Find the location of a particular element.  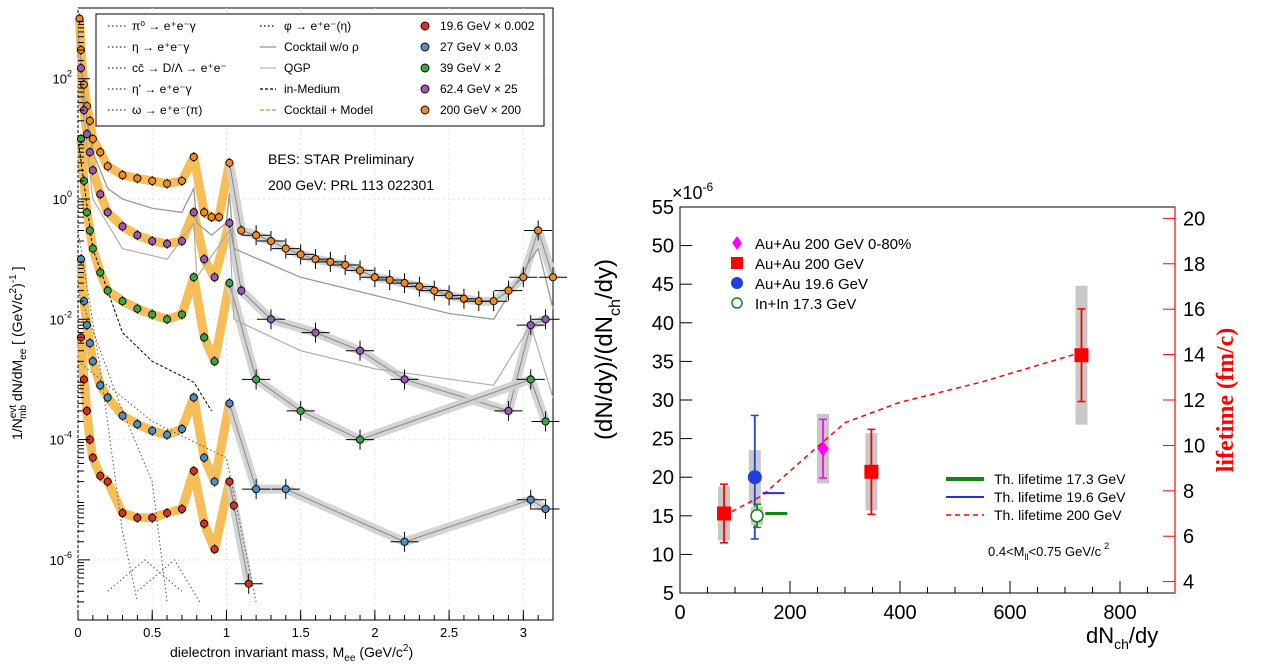

left-legend-label: in-Medium is located at coordinates (312, 89).